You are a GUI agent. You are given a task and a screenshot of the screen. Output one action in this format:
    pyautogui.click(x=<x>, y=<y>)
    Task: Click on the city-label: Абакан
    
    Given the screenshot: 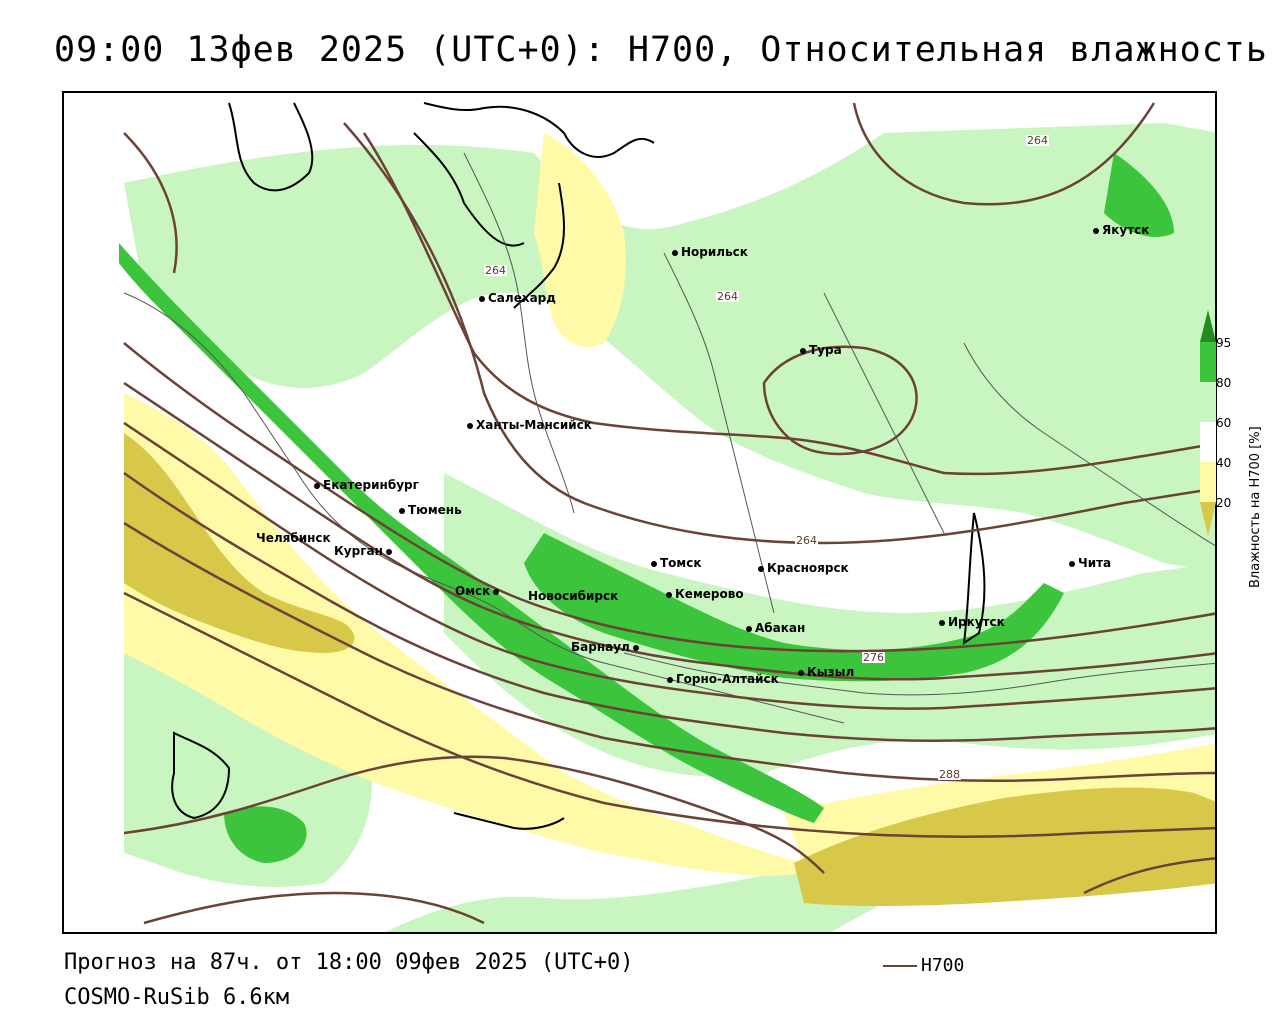 What is the action you would take?
    pyautogui.click(x=775, y=628)
    